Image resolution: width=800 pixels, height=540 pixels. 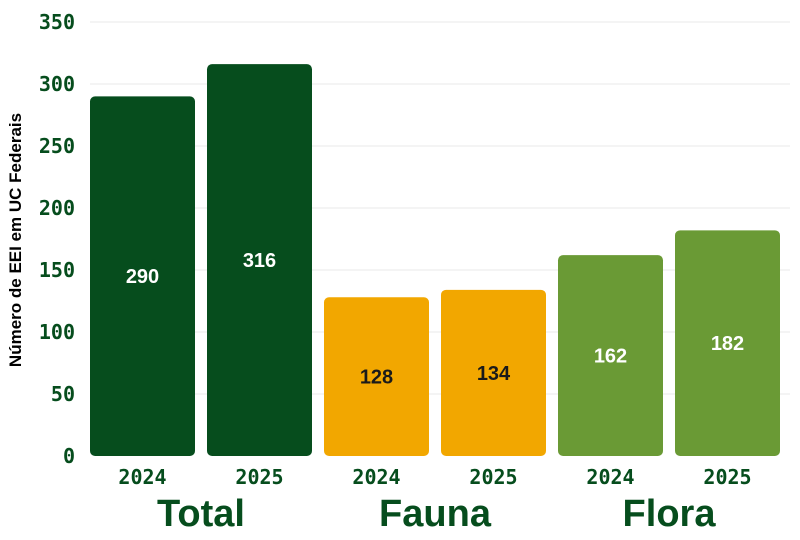 I want to click on bar-value-label: 290, so click(x=142, y=277).